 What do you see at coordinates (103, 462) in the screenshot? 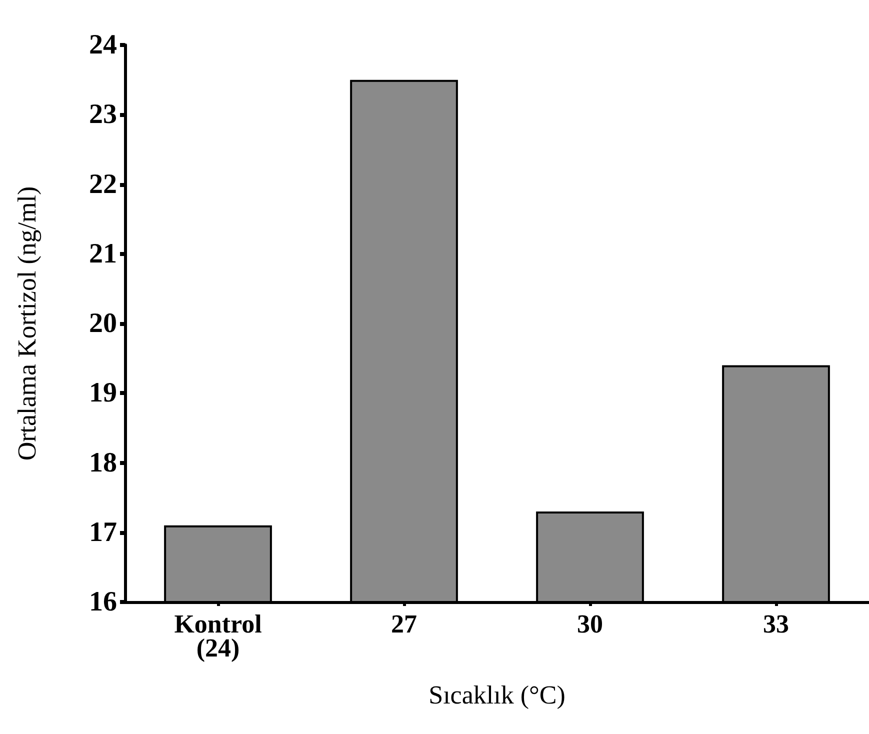
I see `y-tick-label: 18` at bounding box center [103, 462].